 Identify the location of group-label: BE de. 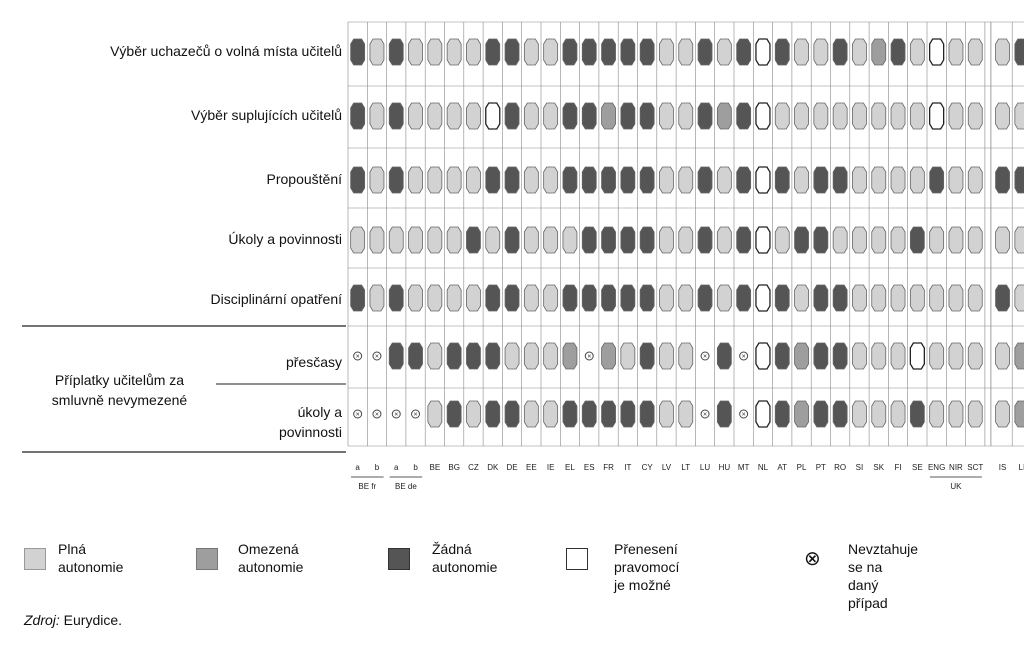
(406, 486).